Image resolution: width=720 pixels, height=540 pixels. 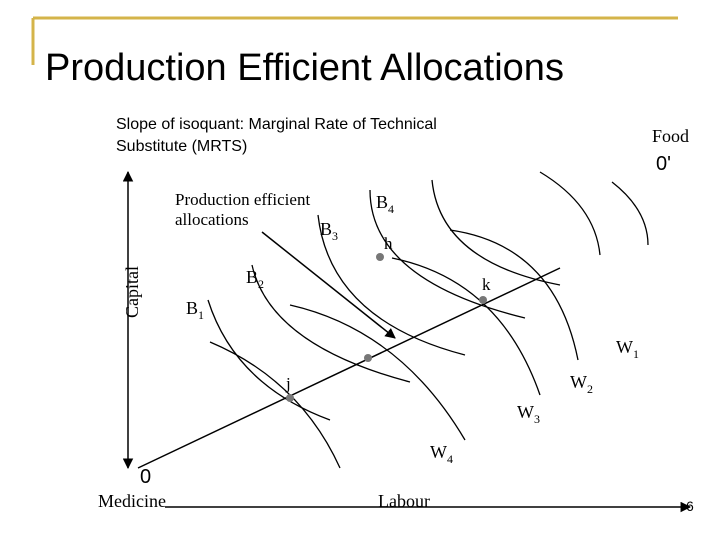 I want to click on title: Production Efficient Allocations, so click(x=304, y=68).